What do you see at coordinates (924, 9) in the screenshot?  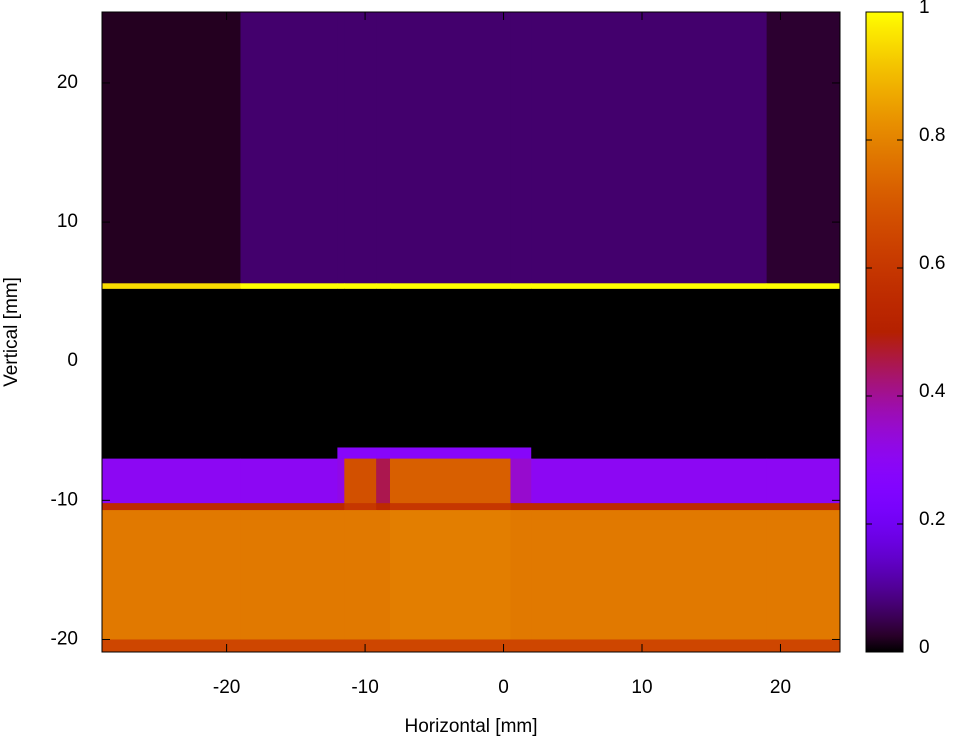 I see `colorbar-tick-label: 1` at bounding box center [924, 9].